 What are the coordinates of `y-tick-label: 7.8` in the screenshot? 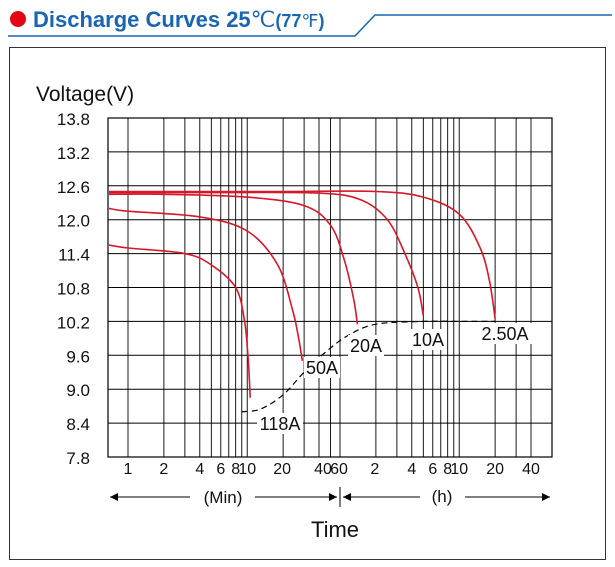 It's located at (78, 458).